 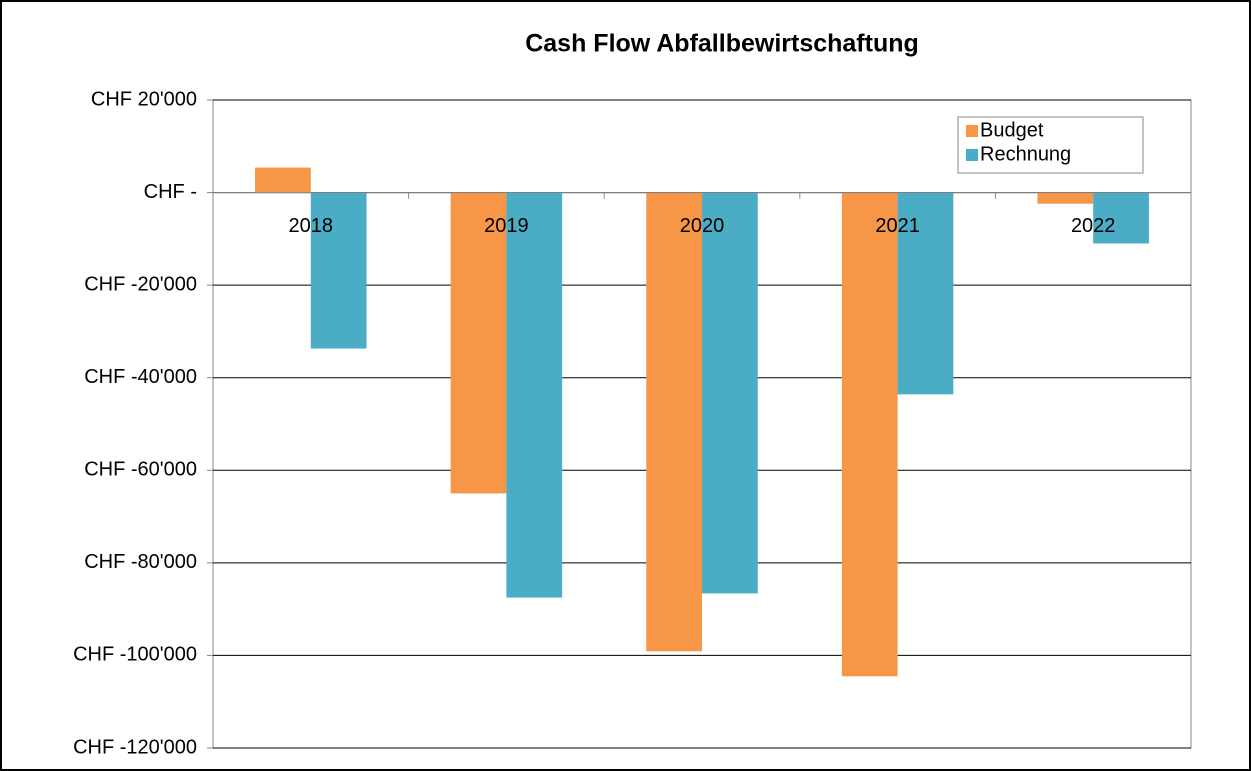 I want to click on legend-label: Rechnung, so click(x=1025, y=154).